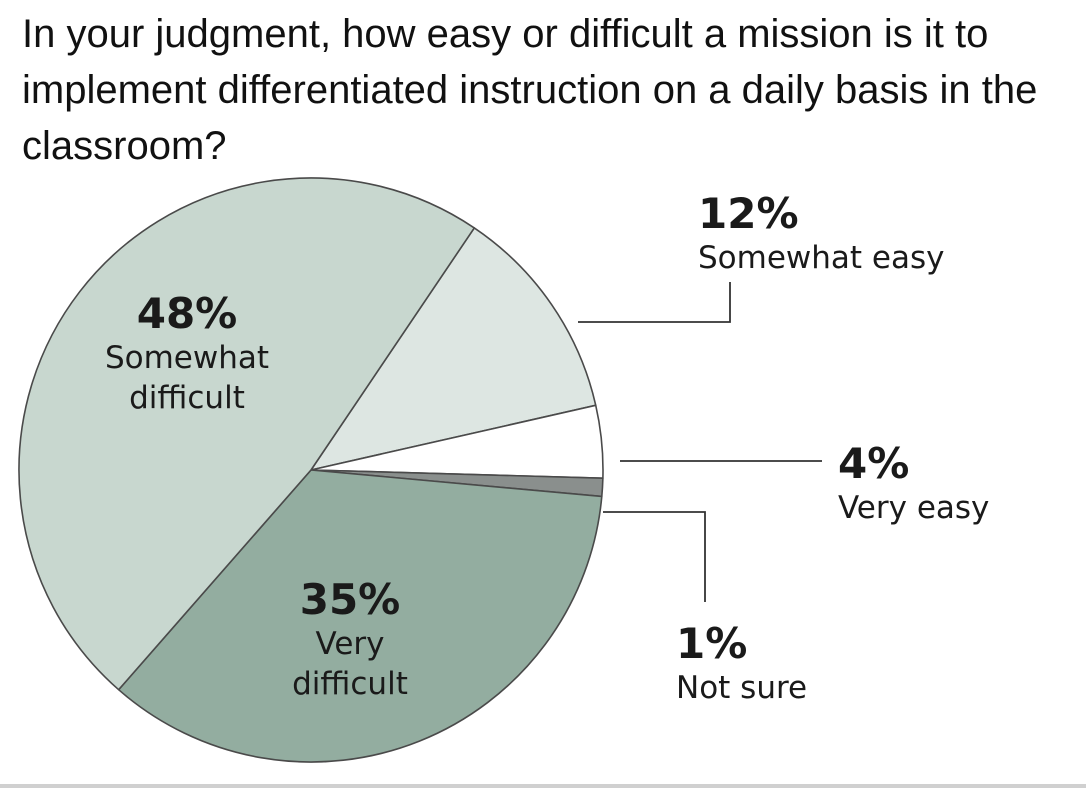 The width and height of the screenshot is (1086, 788). I want to click on slice-label-very-difficult: difficult, so click(350, 684).